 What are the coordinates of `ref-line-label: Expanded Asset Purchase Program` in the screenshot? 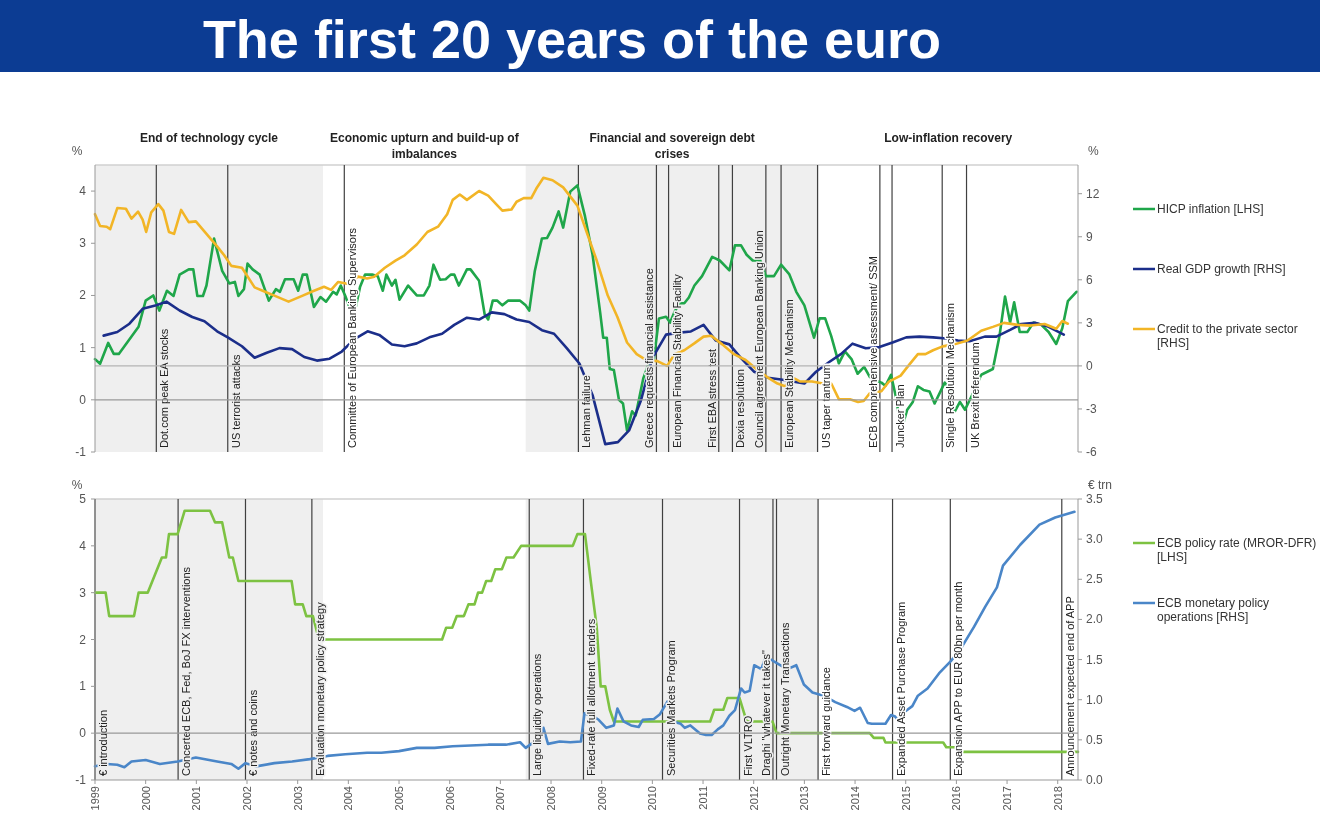 It's located at (900, 688).